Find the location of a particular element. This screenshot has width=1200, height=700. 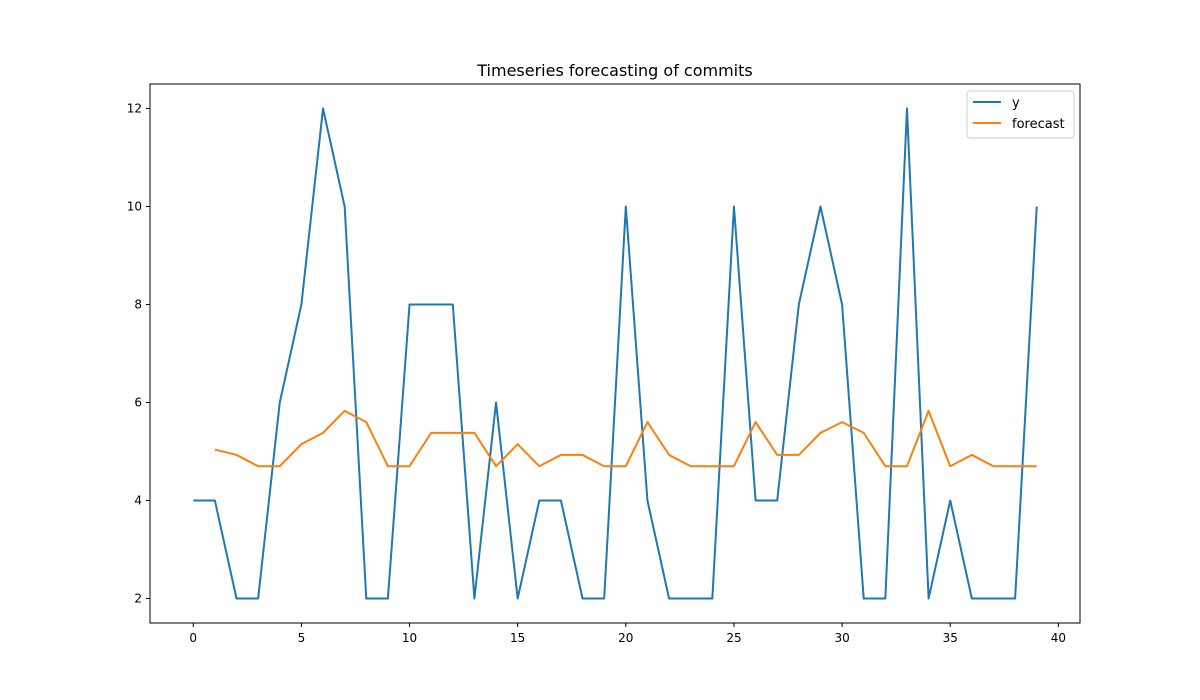

x-tick-label: 5 is located at coordinates (302, 638).